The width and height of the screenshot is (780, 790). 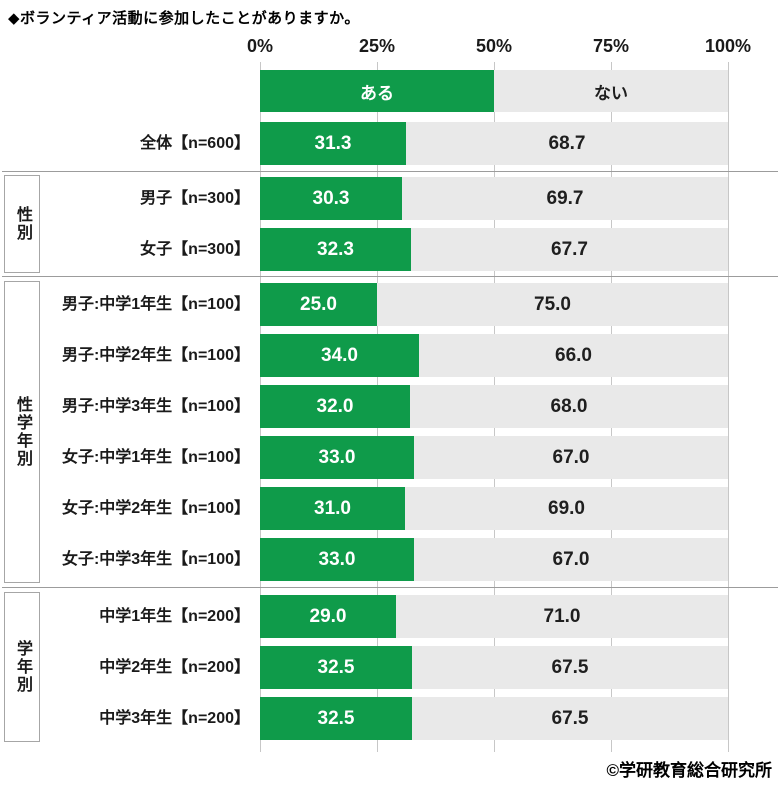 What do you see at coordinates (377, 46) in the screenshot?
I see `axis-tick-label: 25%` at bounding box center [377, 46].